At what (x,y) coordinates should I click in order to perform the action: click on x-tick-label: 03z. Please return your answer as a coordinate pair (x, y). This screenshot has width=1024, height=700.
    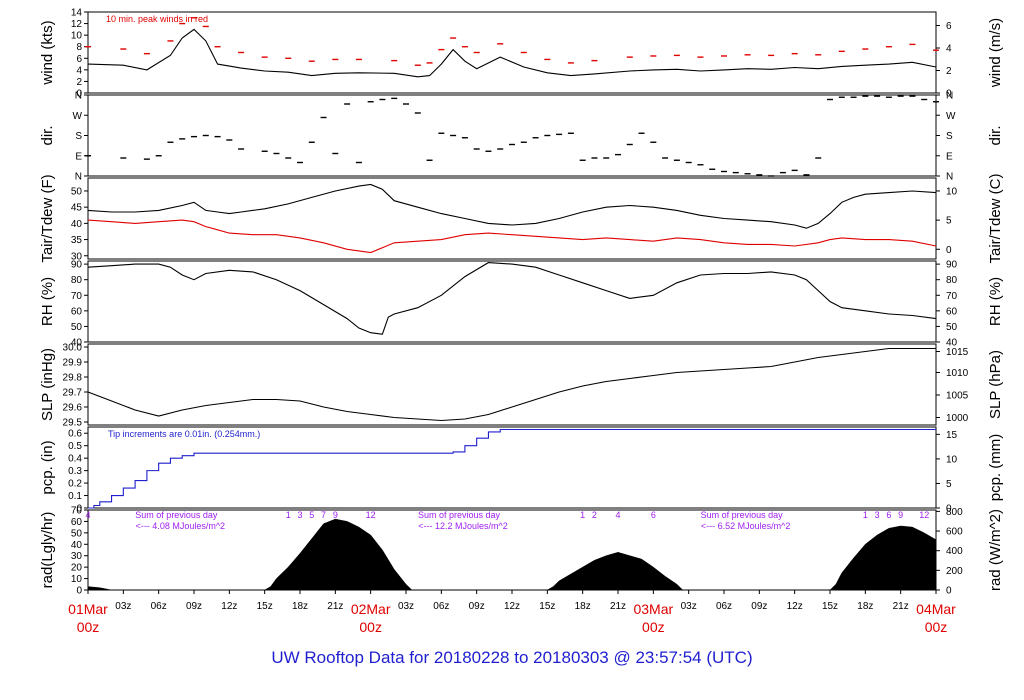
    Looking at the image, I should click on (689, 606).